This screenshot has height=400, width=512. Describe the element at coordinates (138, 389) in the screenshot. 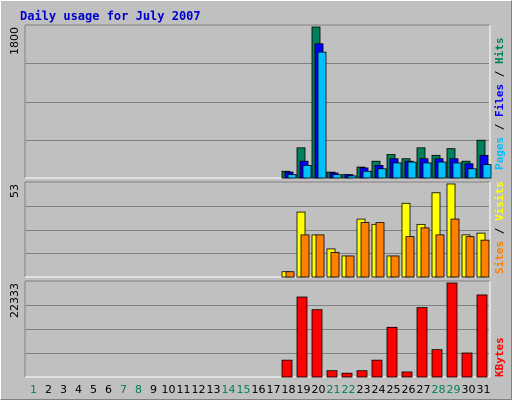

I see `x-tick-label: 8` at that location.